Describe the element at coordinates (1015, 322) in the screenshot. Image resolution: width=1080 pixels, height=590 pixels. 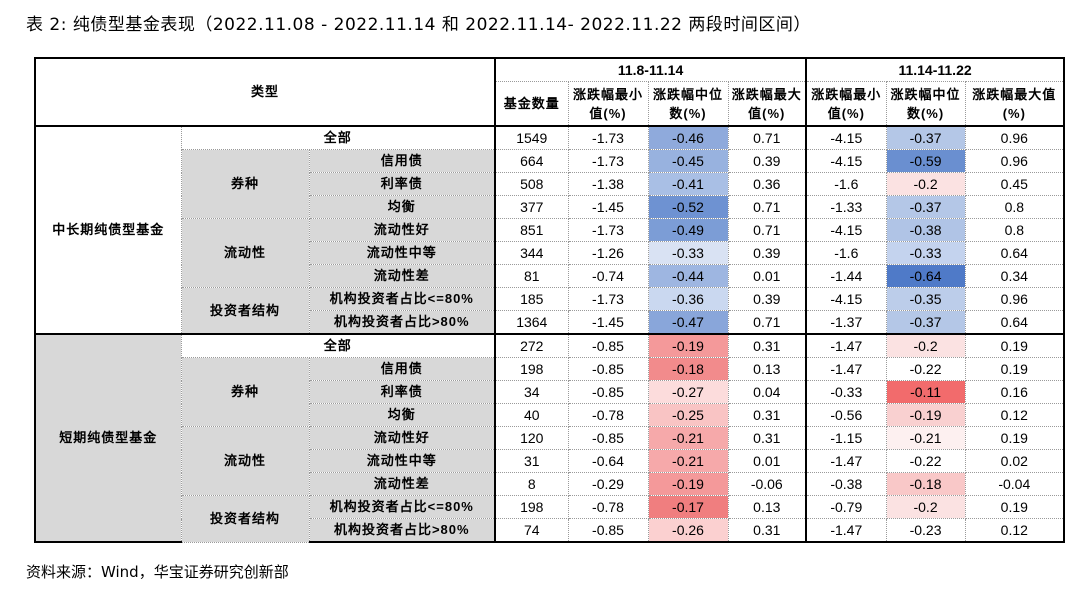
I see `max2-cell: 0.64` at that location.